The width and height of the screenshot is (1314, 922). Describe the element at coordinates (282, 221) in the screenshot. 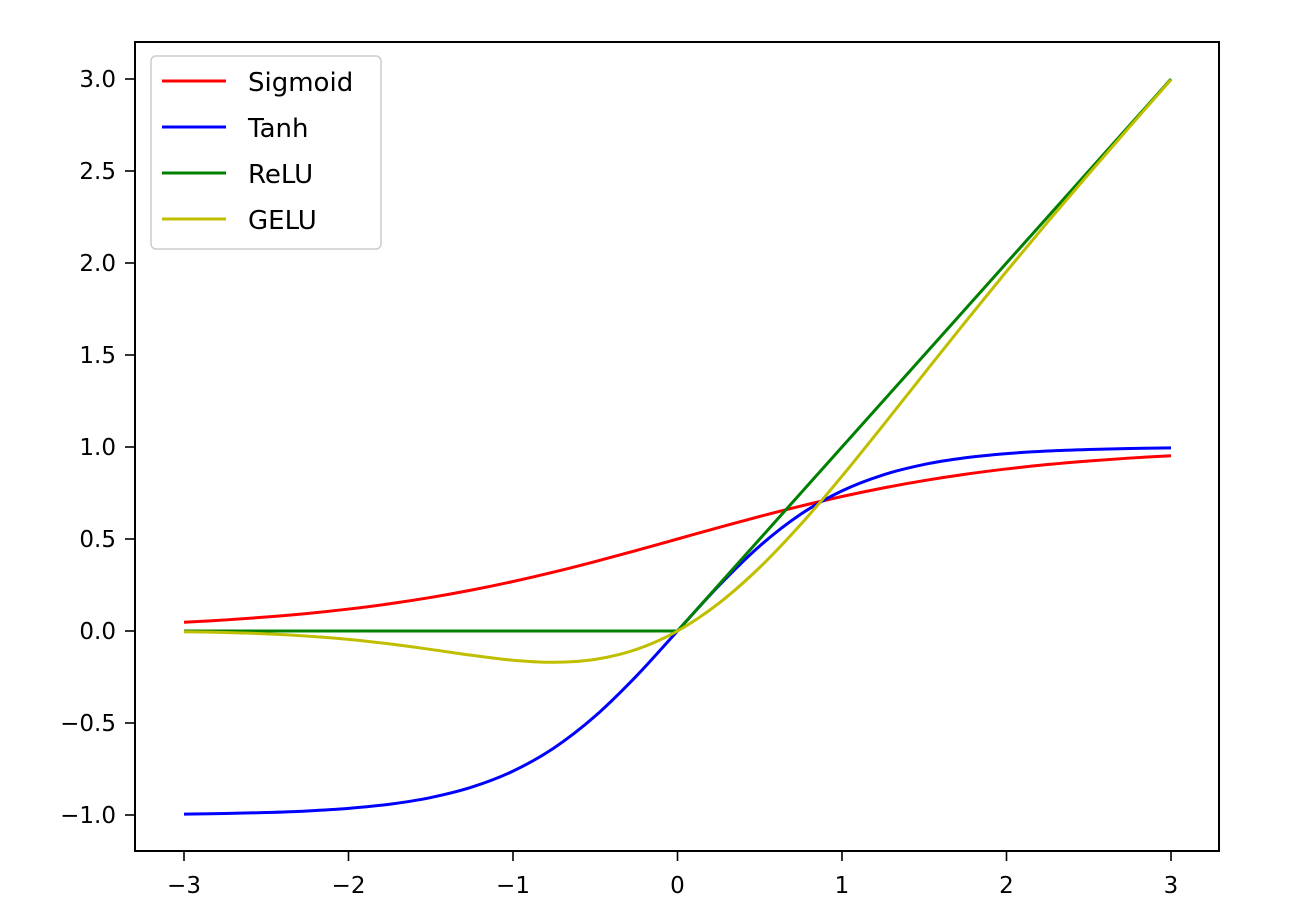

I see `legend-label: GELU` at that location.